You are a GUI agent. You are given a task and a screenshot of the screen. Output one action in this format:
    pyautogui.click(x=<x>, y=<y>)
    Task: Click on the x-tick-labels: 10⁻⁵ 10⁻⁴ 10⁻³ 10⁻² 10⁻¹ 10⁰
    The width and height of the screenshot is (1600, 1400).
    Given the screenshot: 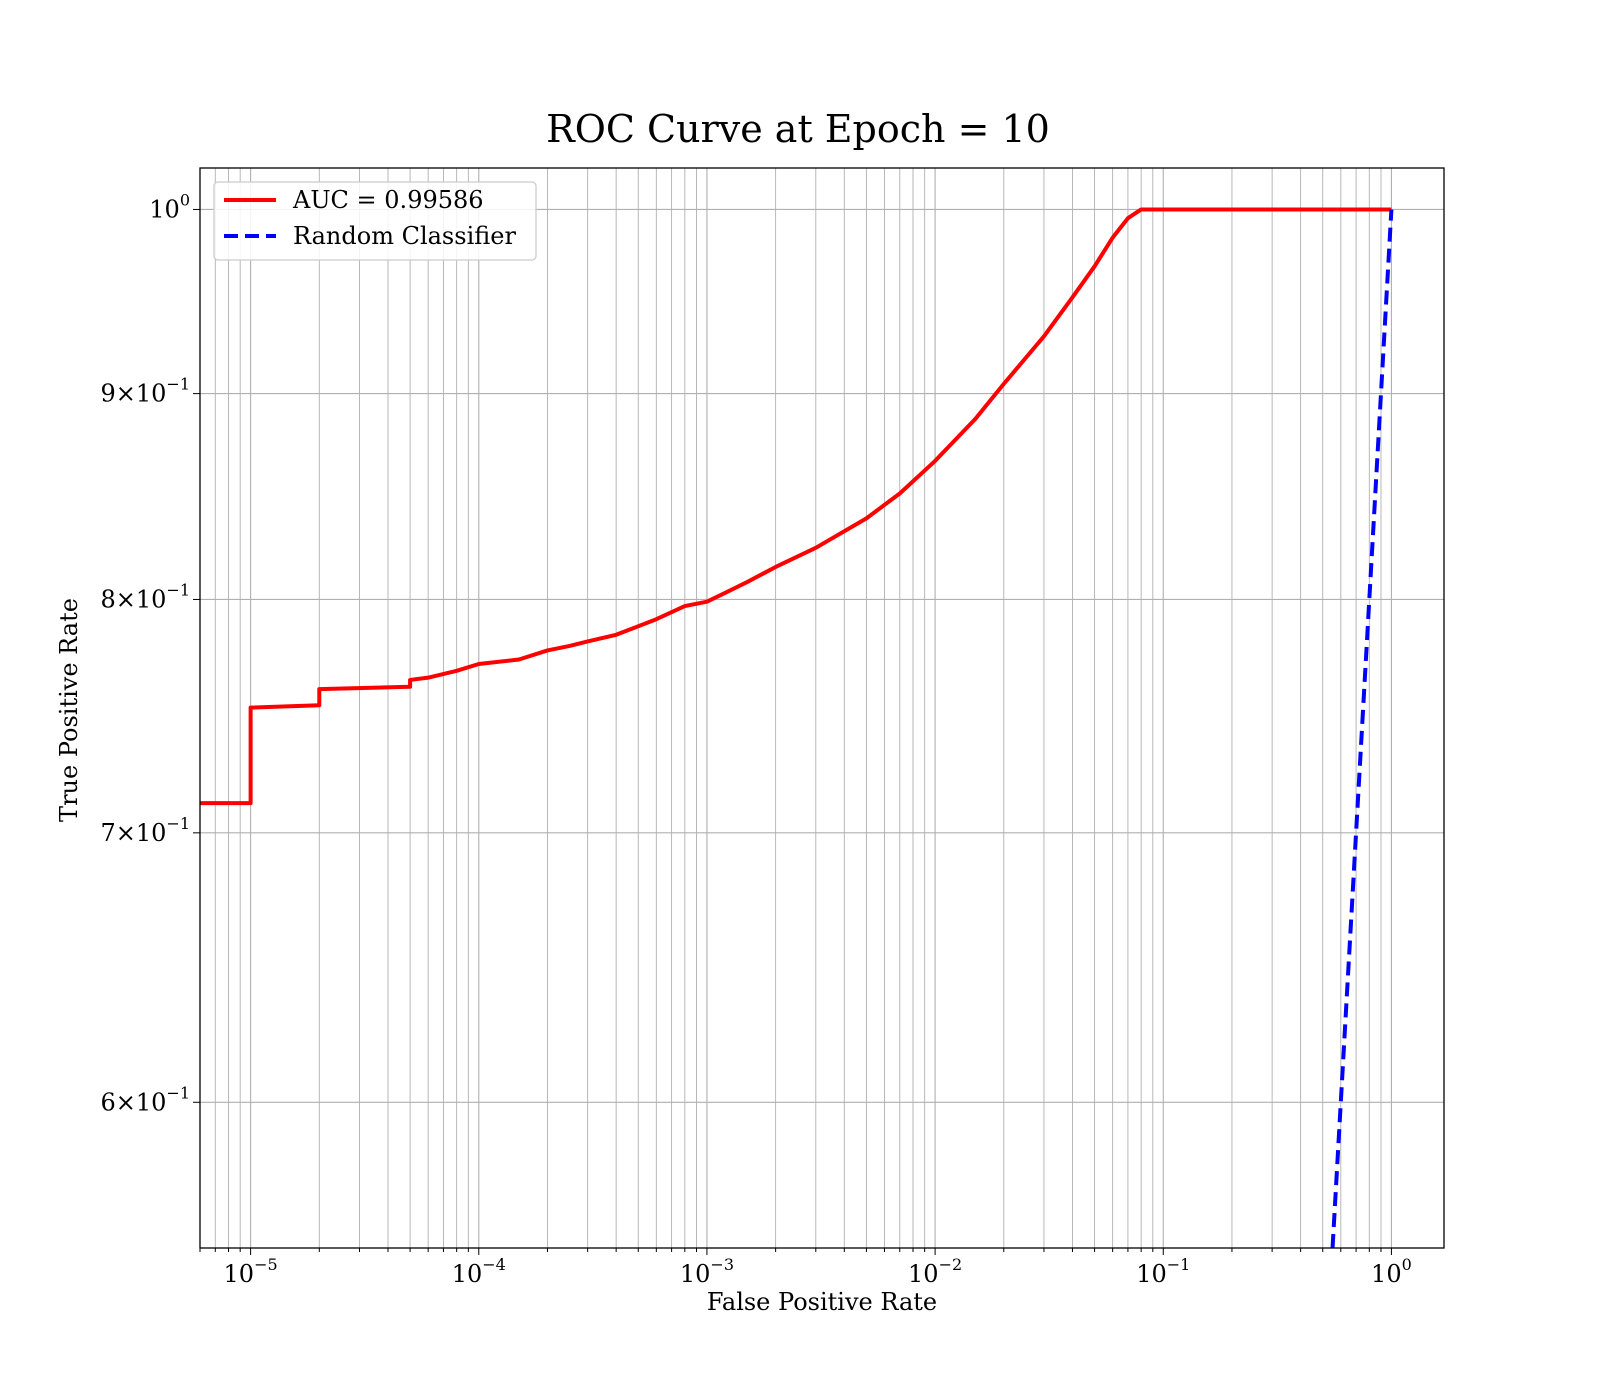 What is the action you would take?
    pyautogui.click(x=818, y=1271)
    